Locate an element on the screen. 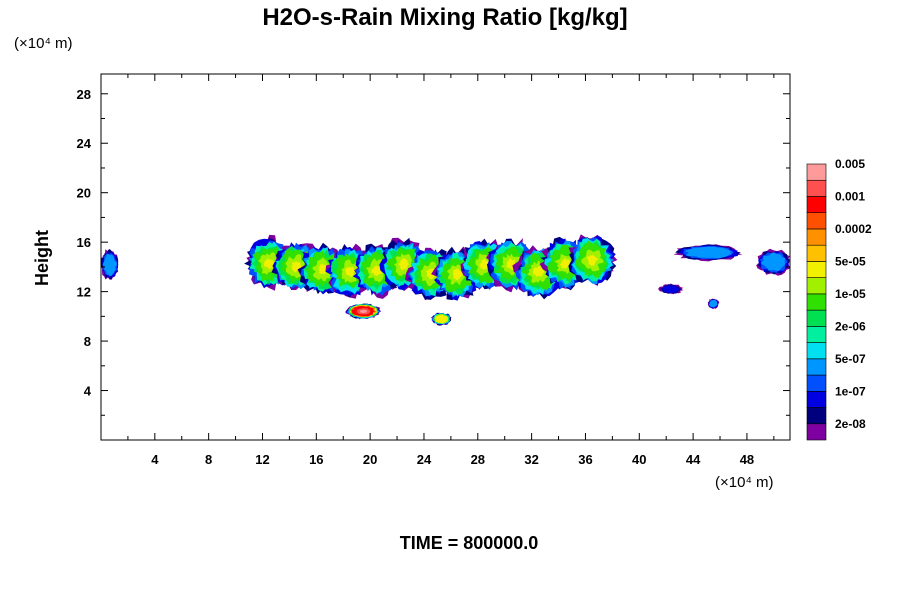 The height and width of the screenshot is (600, 900). colorbar-label: 1e-05 is located at coordinates (850, 294).